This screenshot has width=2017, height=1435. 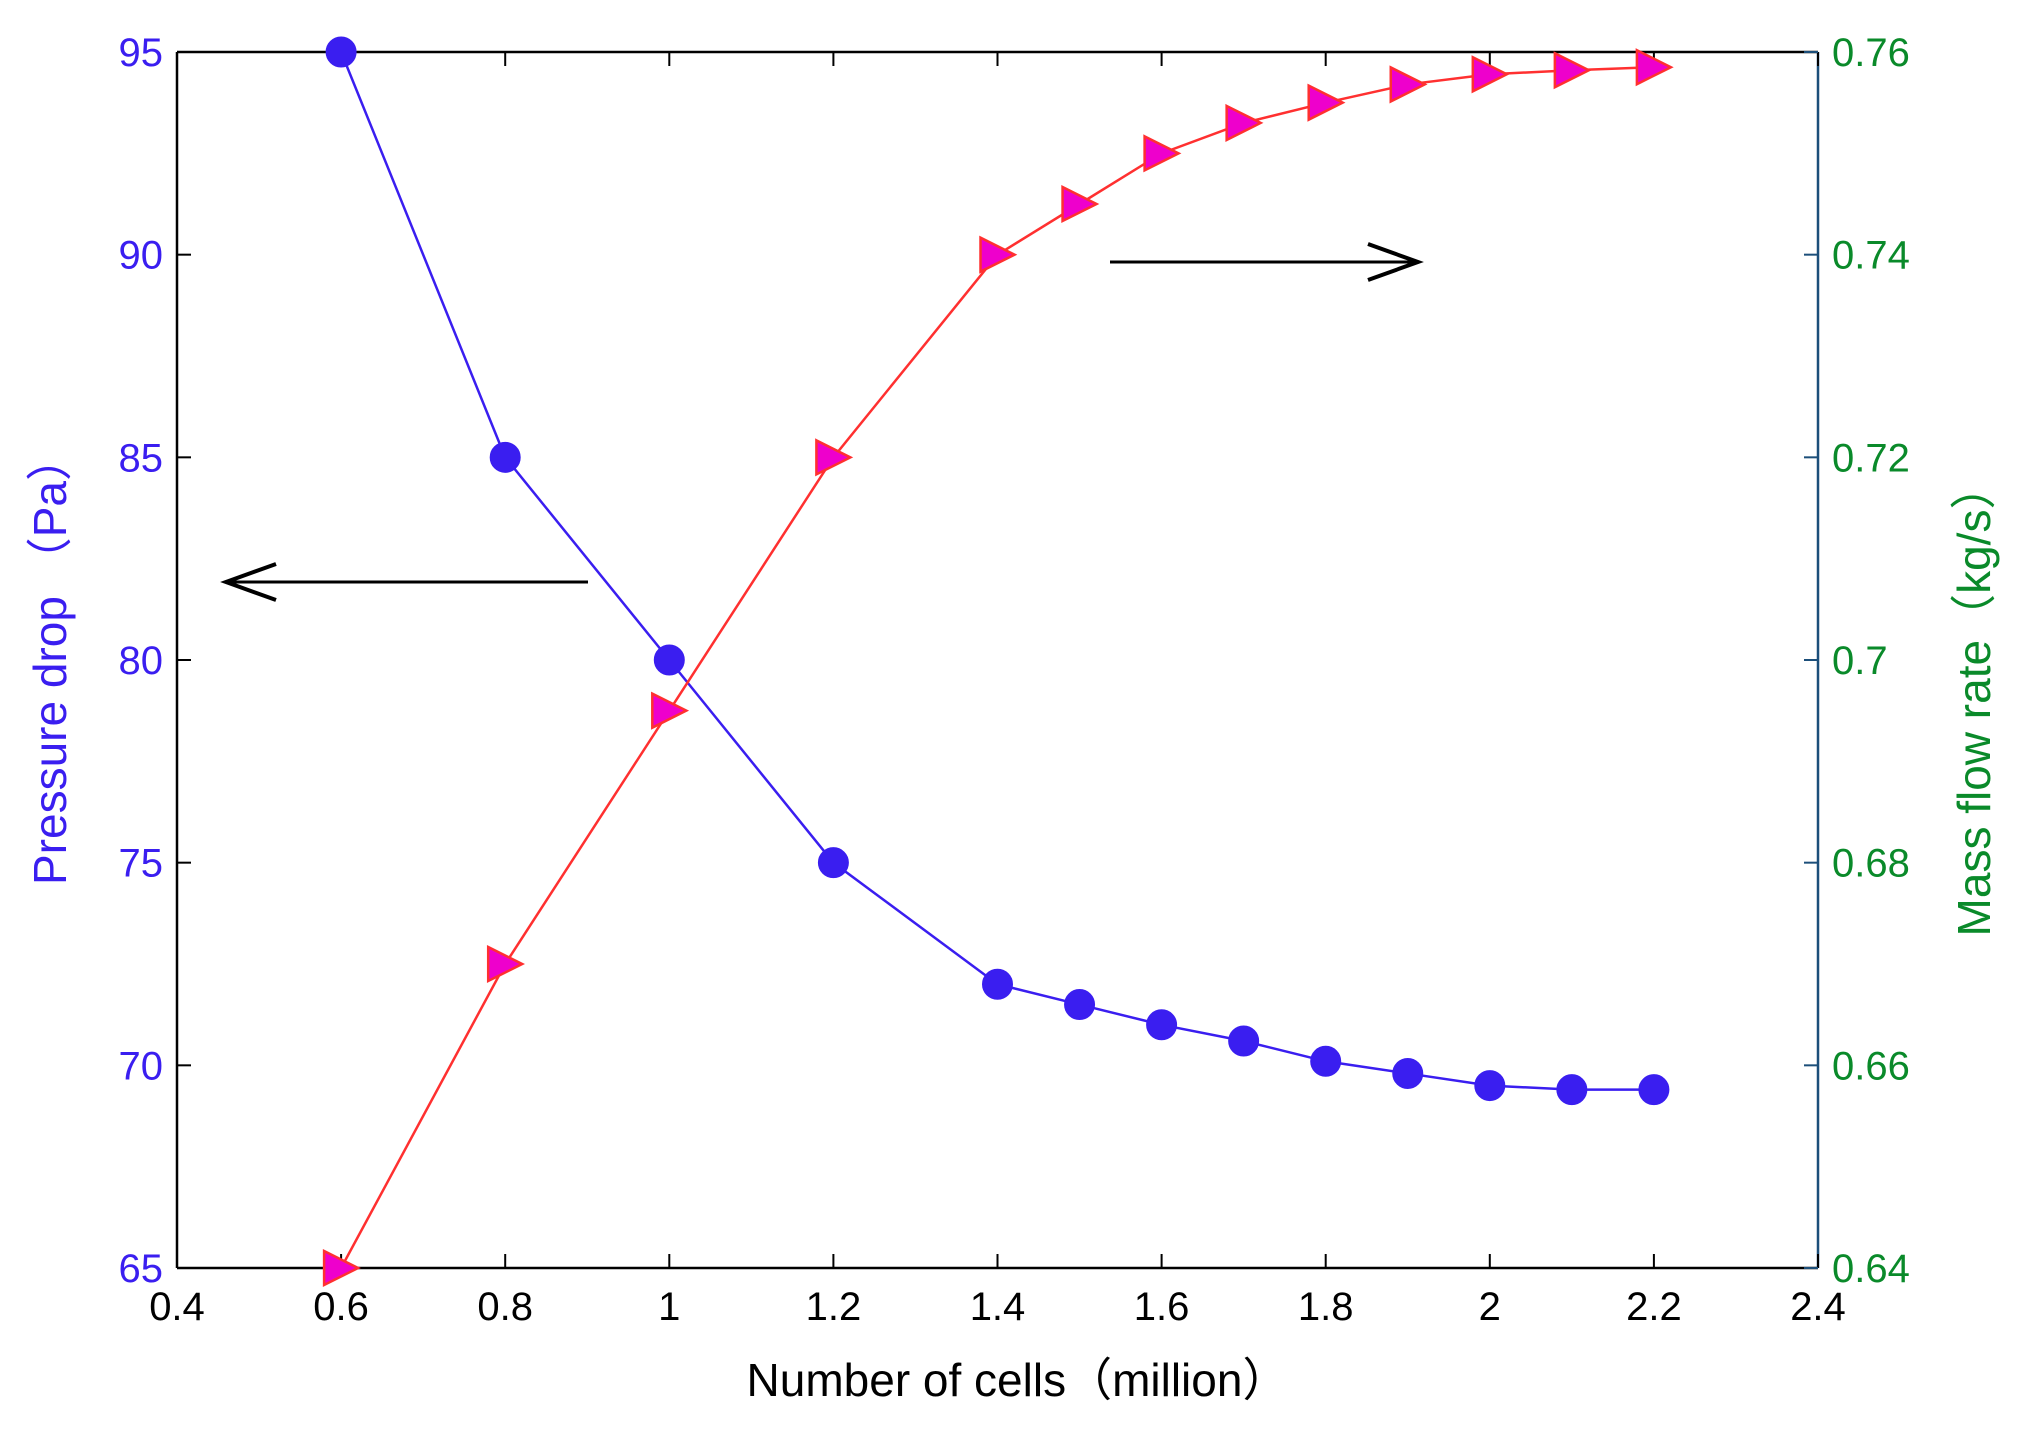 What do you see at coordinates (1654, 1307) in the screenshot?
I see `x-tick-label: 2.2` at bounding box center [1654, 1307].